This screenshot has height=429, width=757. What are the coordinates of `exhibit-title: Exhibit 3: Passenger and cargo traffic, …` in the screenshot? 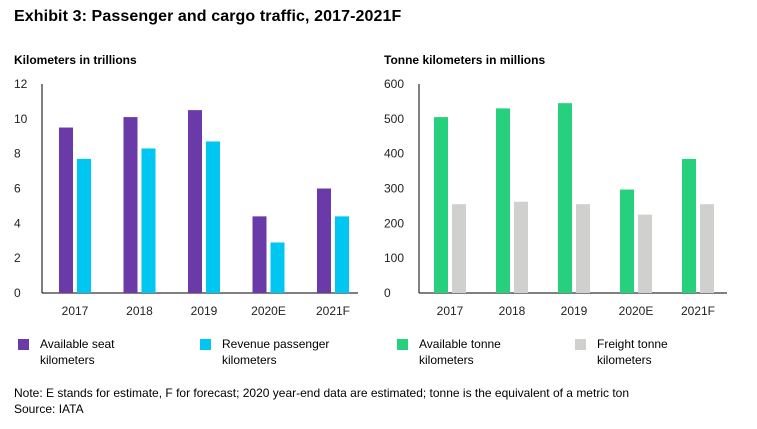 It's located at (208, 16).